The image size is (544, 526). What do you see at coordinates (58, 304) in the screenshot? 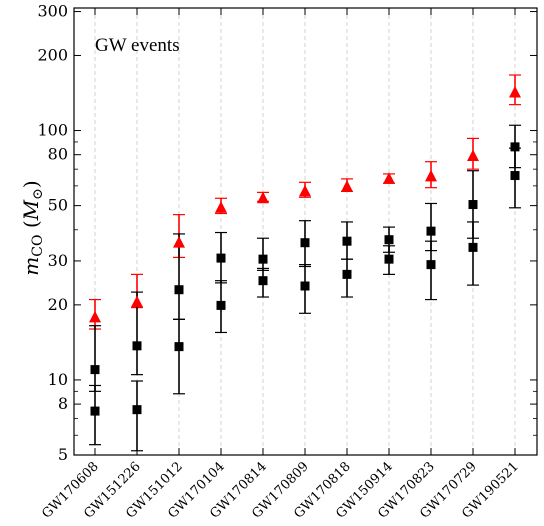
I see `y-tick-label: 20` at bounding box center [58, 304].